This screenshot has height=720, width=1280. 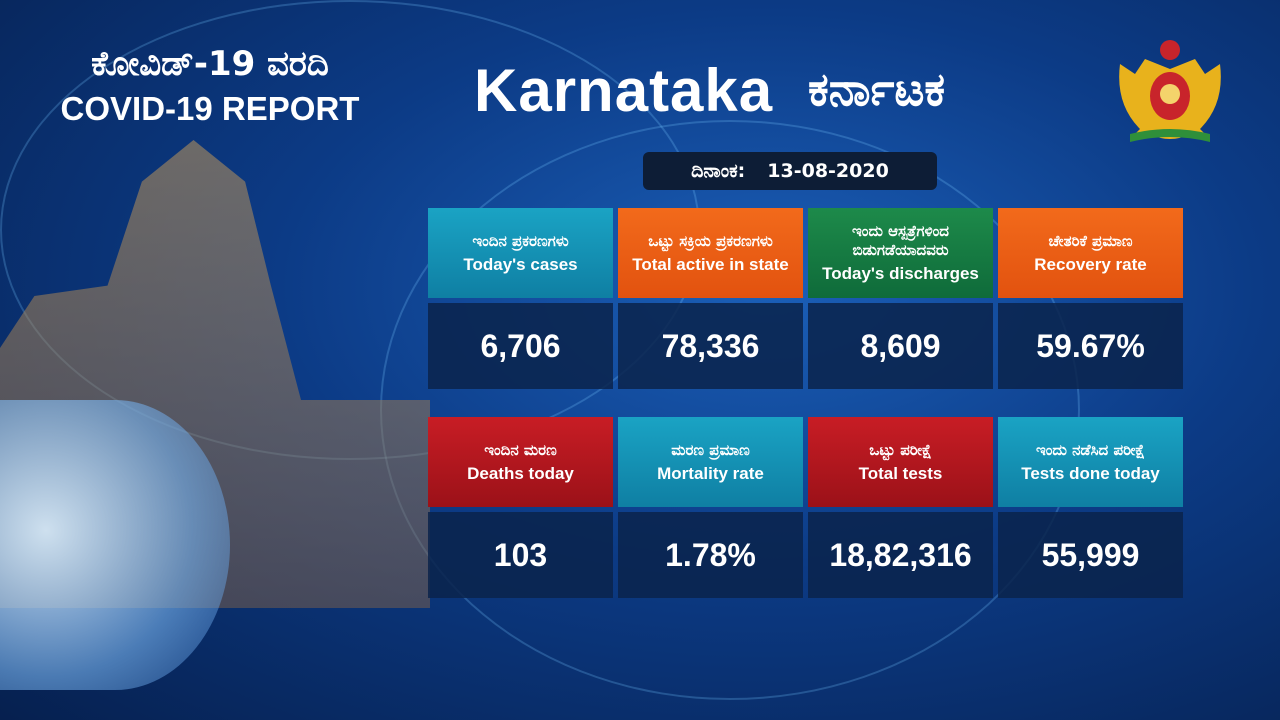 What do you see at coordinates (520, 473) in the screenshot?
I see `stat-label-en: Deaths today` at bounding box center [520, 473].